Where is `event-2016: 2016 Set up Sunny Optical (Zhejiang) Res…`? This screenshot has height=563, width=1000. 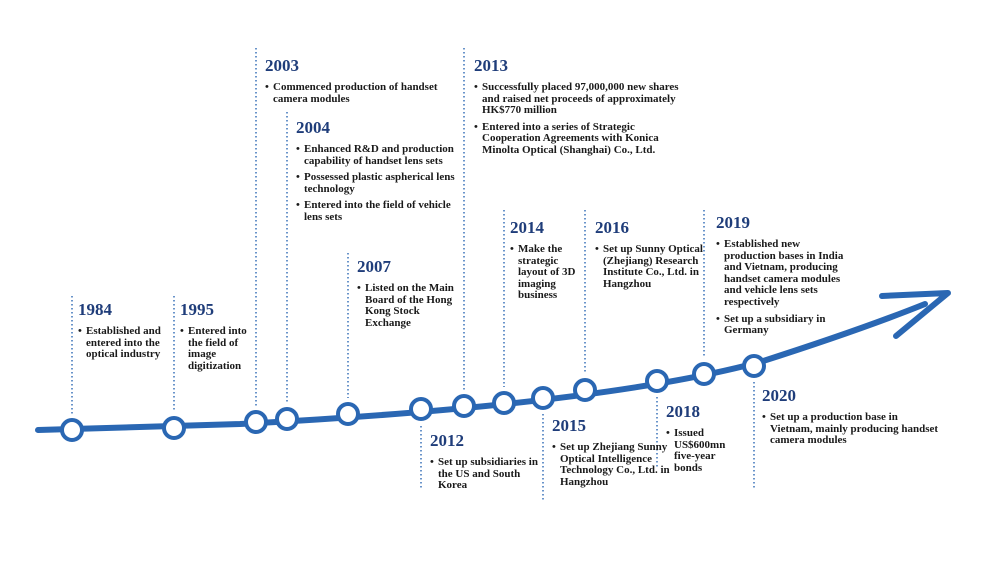
event-2016: 2016 Set up Sunny Optical (Zhejiang) Res… is located at coordinates (651, 256).